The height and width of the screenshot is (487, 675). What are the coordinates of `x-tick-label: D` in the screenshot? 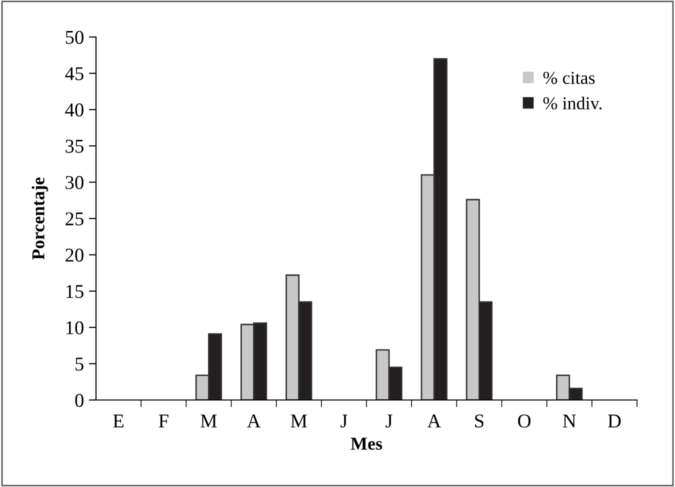 It's located at (614, 421).